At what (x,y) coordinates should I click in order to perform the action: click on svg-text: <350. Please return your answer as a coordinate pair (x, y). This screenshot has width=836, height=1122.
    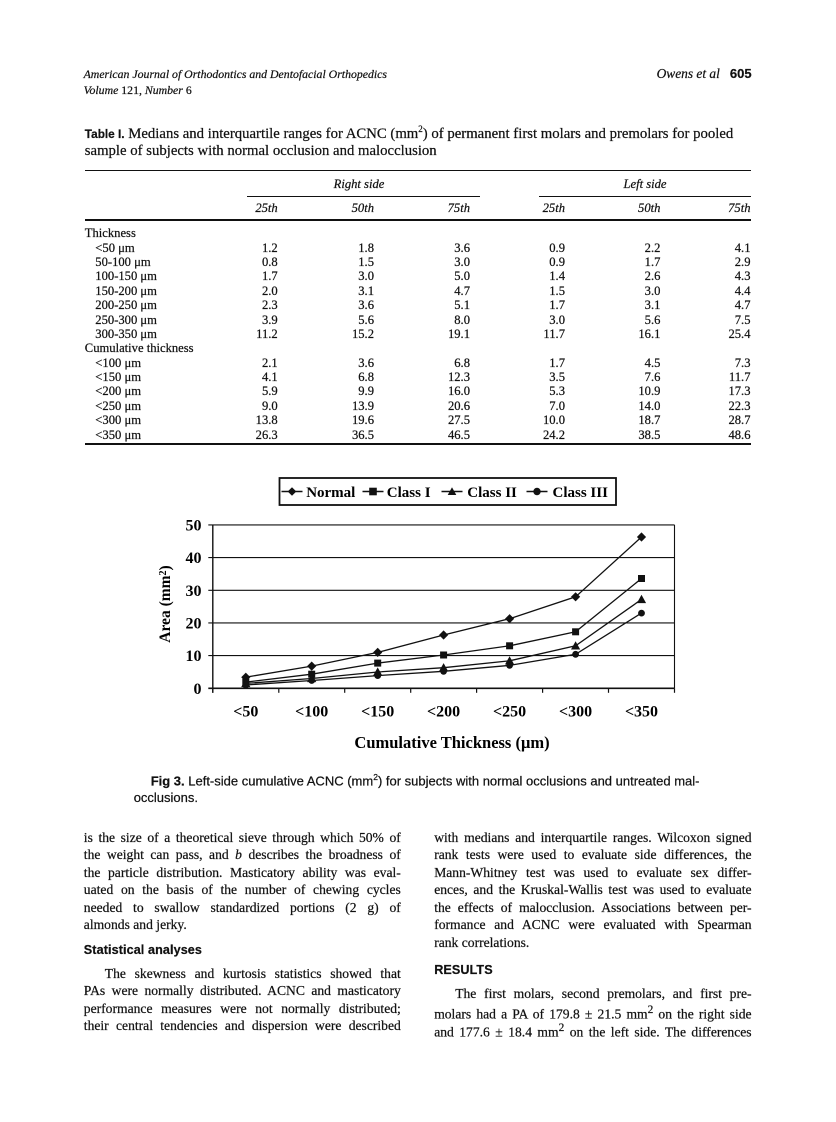
    Looking at the image, I should click on (641, 712).